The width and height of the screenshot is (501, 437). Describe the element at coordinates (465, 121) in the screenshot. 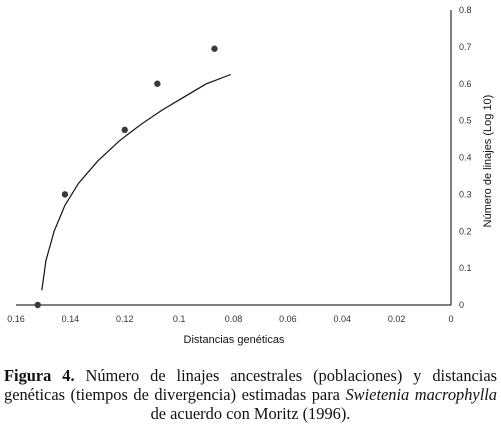

I see `y-tick-label: 0.5` at that location.